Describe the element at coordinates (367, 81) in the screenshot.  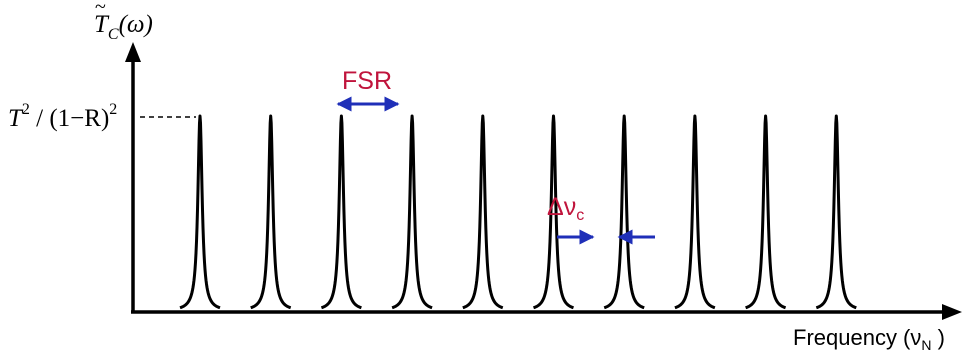
I see `fsr-label: FSR` at that location.